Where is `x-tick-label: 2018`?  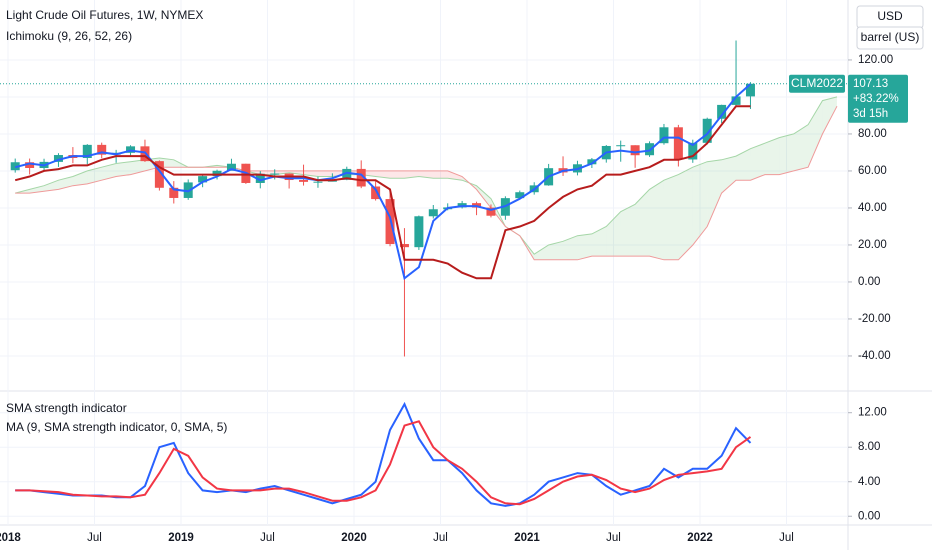 x-tick-label: 2018 is located at coordinates (10, 538).